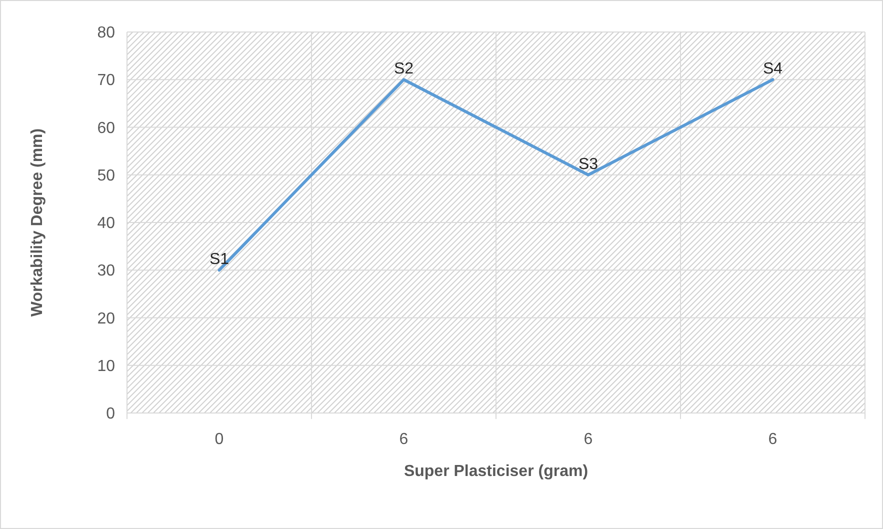  What do you see at coordinates (111, 414) in the screenshot?
I see `y-tick-label: 0` at bounding box center [111, 414].